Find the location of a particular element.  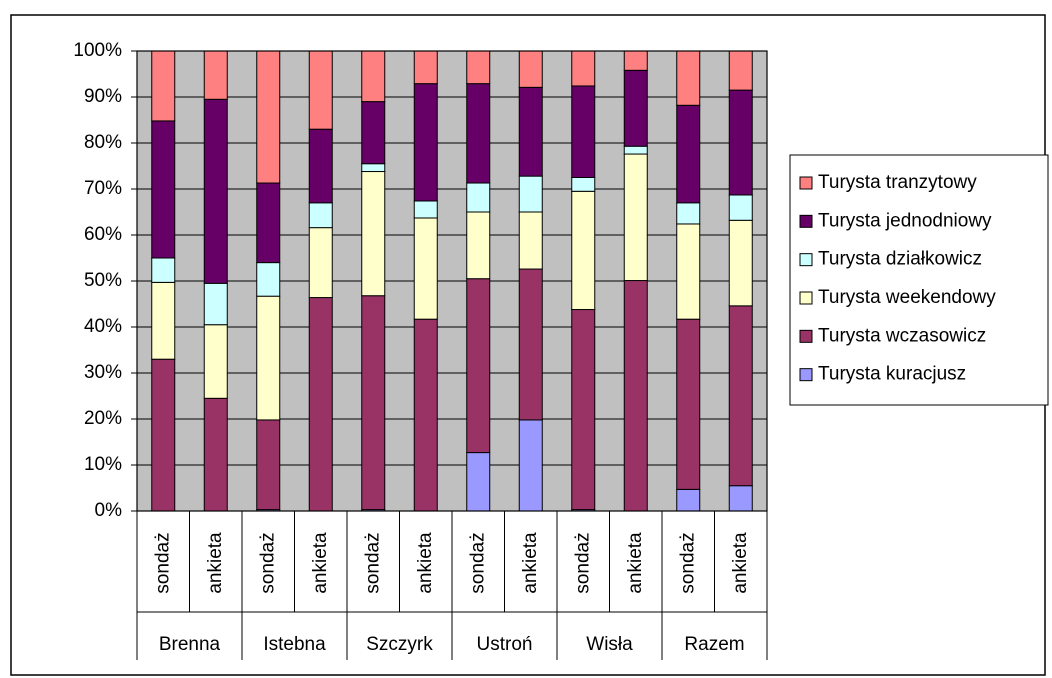

y-tick-label: 80% is located at coordinates (103, 142).